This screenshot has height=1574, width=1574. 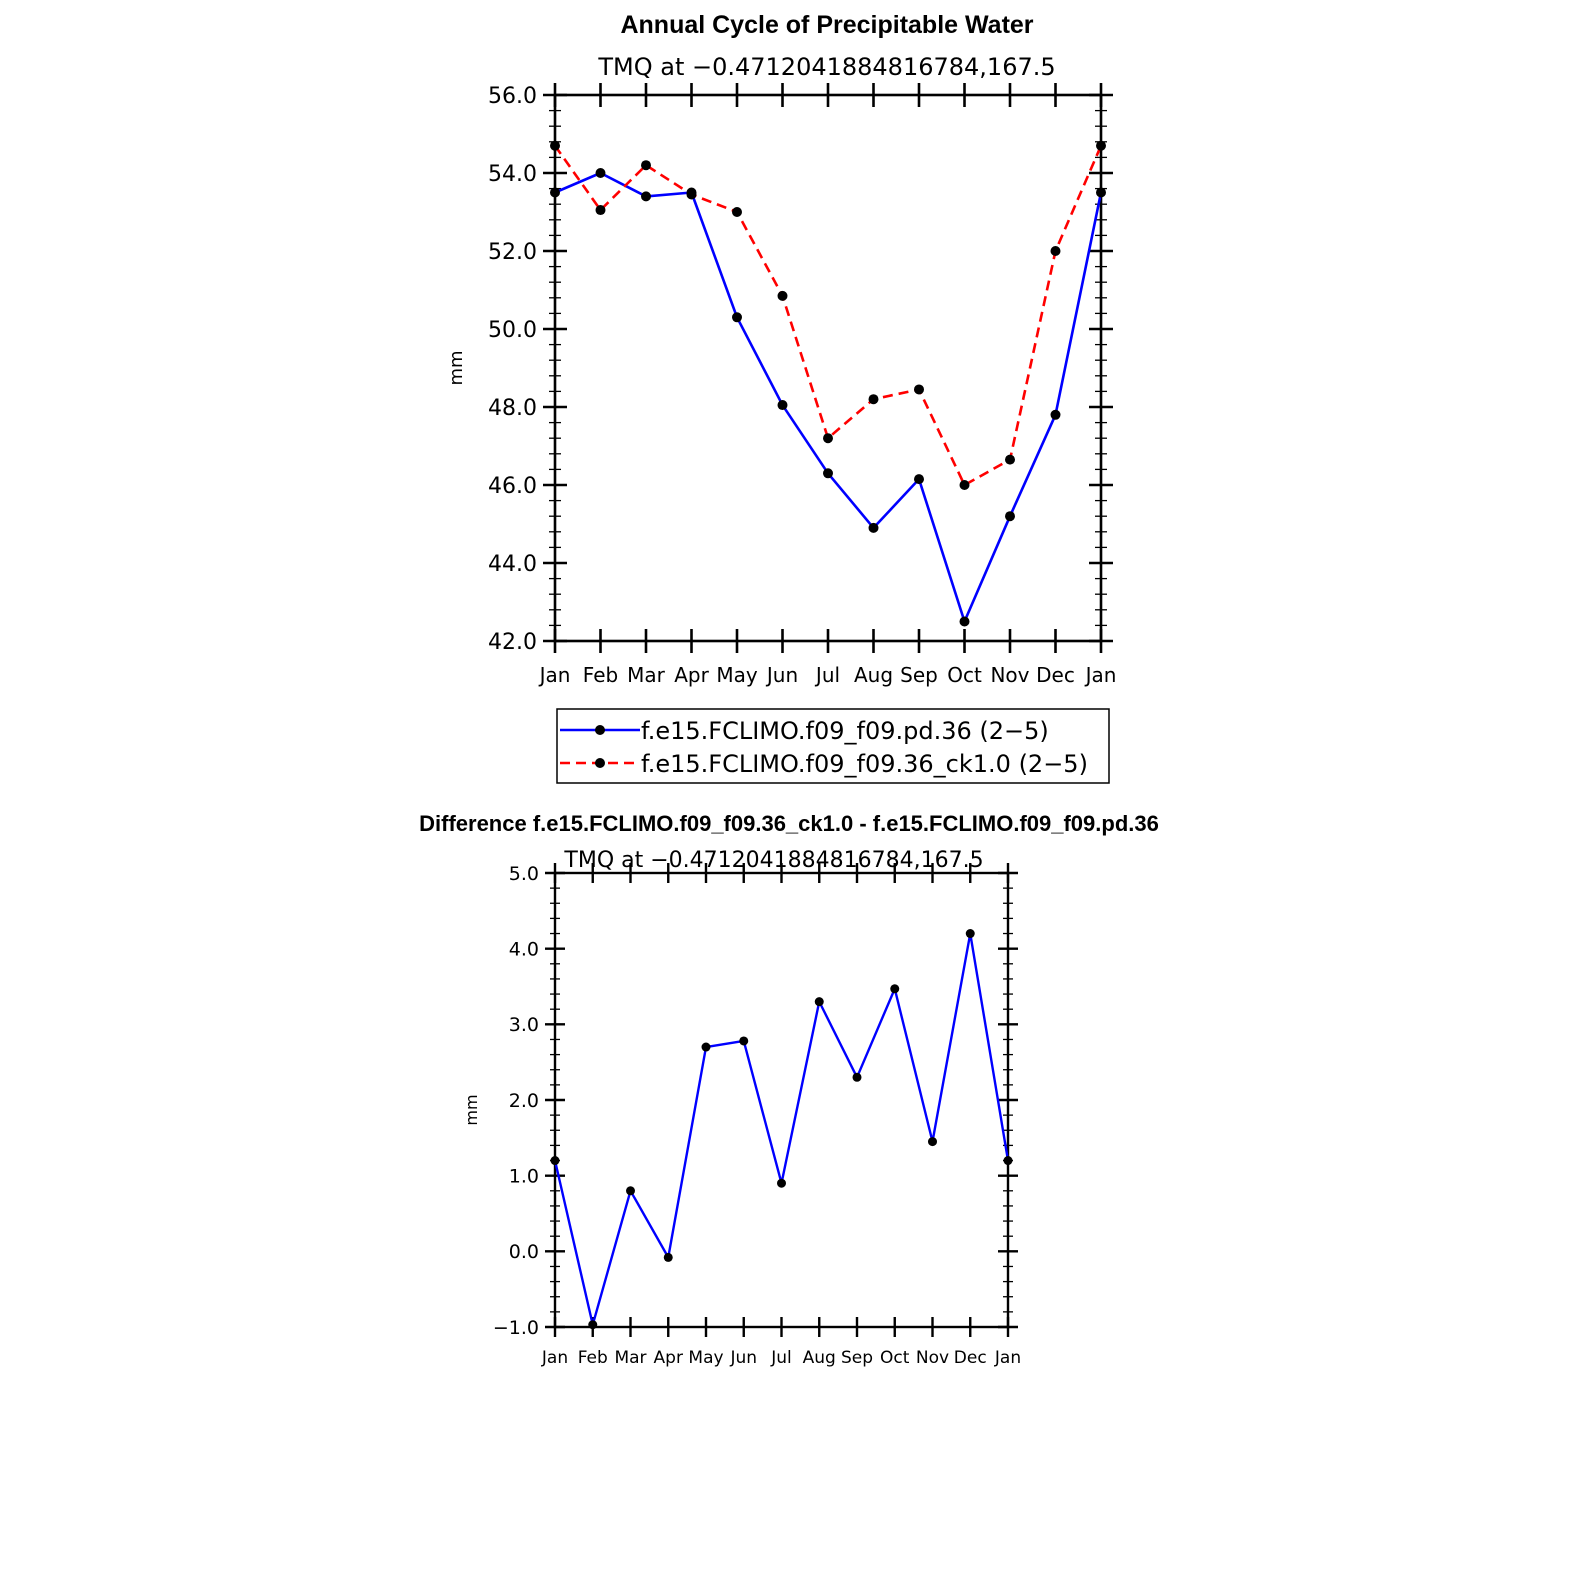 What do you see at coordinates (524, 874) in the screenshot?
I see `chart2-ytick-label: 5.0` at bounding box center [524, 874].